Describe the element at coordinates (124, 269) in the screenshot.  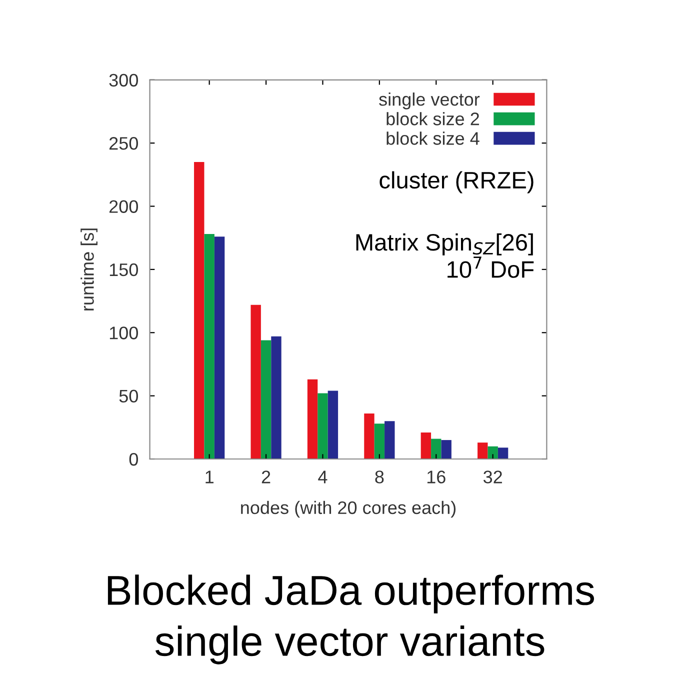
I see `y-tick-label: 150` at that location.